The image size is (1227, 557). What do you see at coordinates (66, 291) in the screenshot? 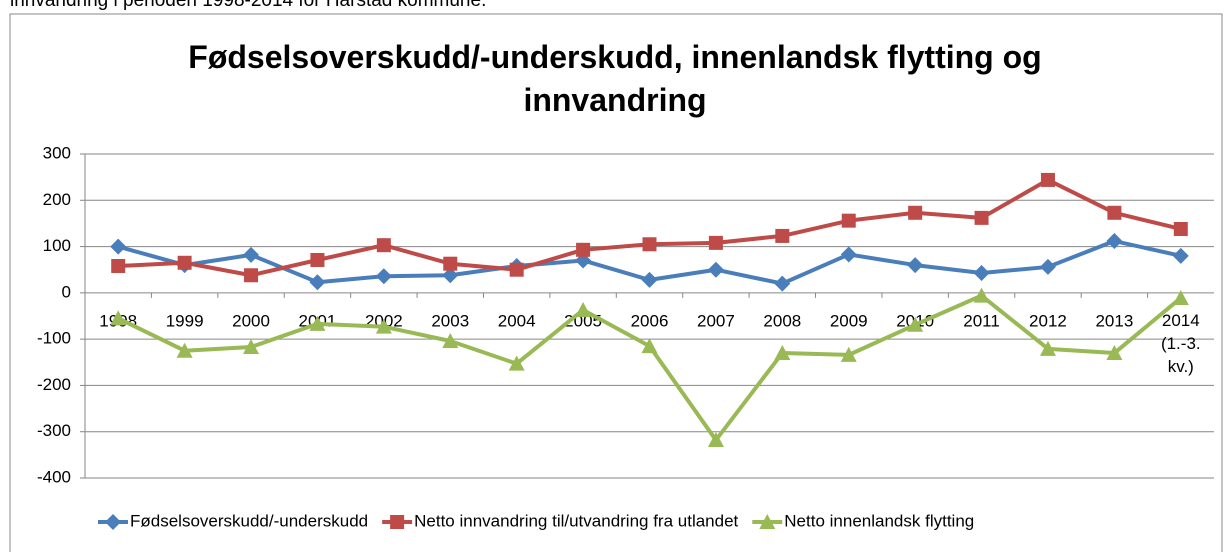
I see `y-tick-label: 0` at bounding box center [66, 291].